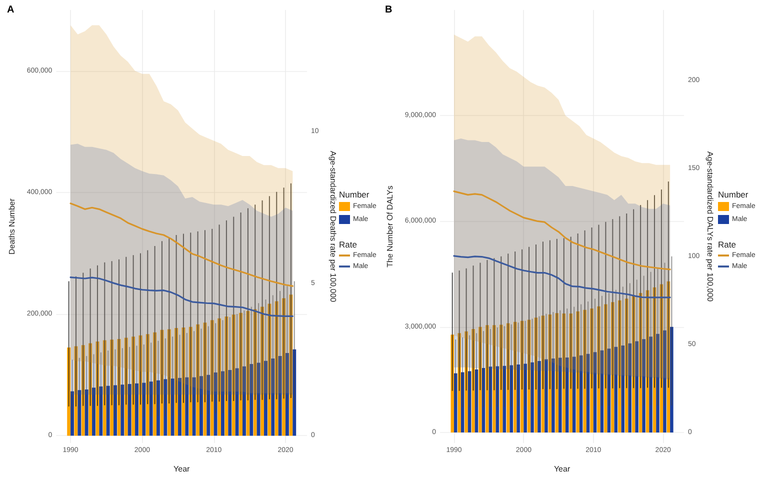 The height and width of the screenshot is (479, 757). Describe the element at coordinates (333, 226) in the screenshot. I see `y2-axis-title: Age-standardized Deaths rate per 100,000` at that location.